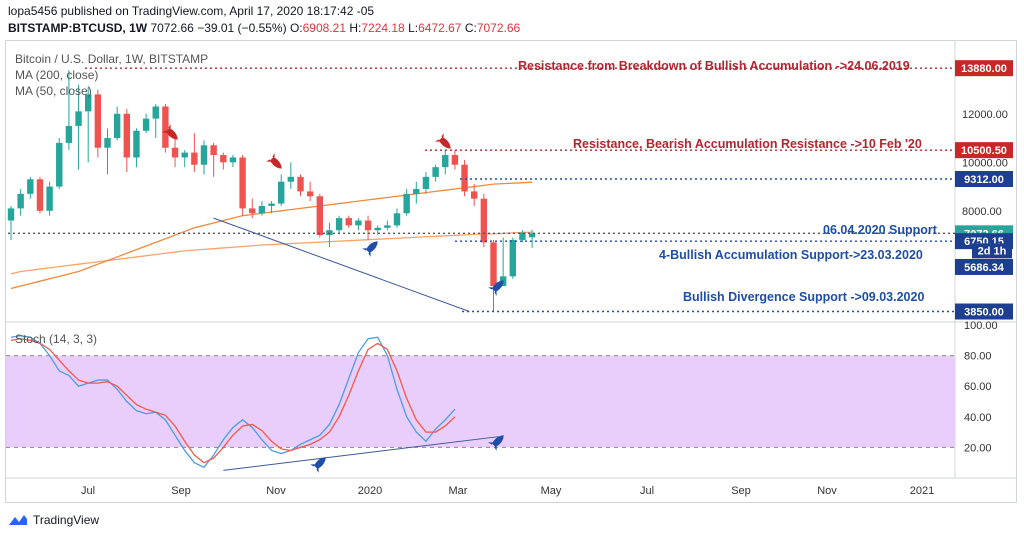  I want to click on stoch-tick-label: 100.00, so click(981, 326).